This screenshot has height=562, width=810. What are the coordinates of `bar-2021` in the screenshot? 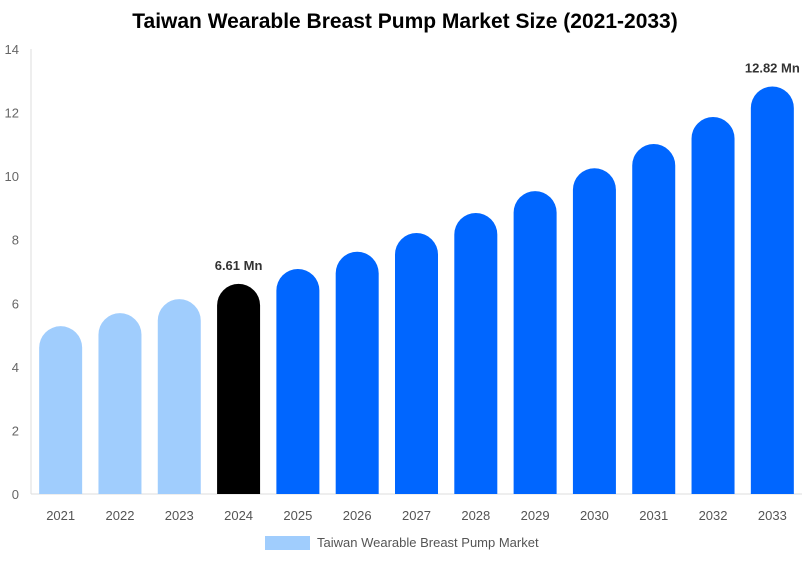 It's located at (61, 410).